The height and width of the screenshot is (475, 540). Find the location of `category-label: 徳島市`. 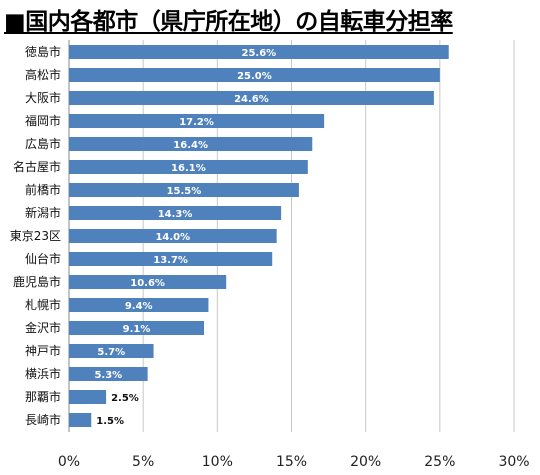

category-label: 徳島市 is located at coordinates (43, 51).